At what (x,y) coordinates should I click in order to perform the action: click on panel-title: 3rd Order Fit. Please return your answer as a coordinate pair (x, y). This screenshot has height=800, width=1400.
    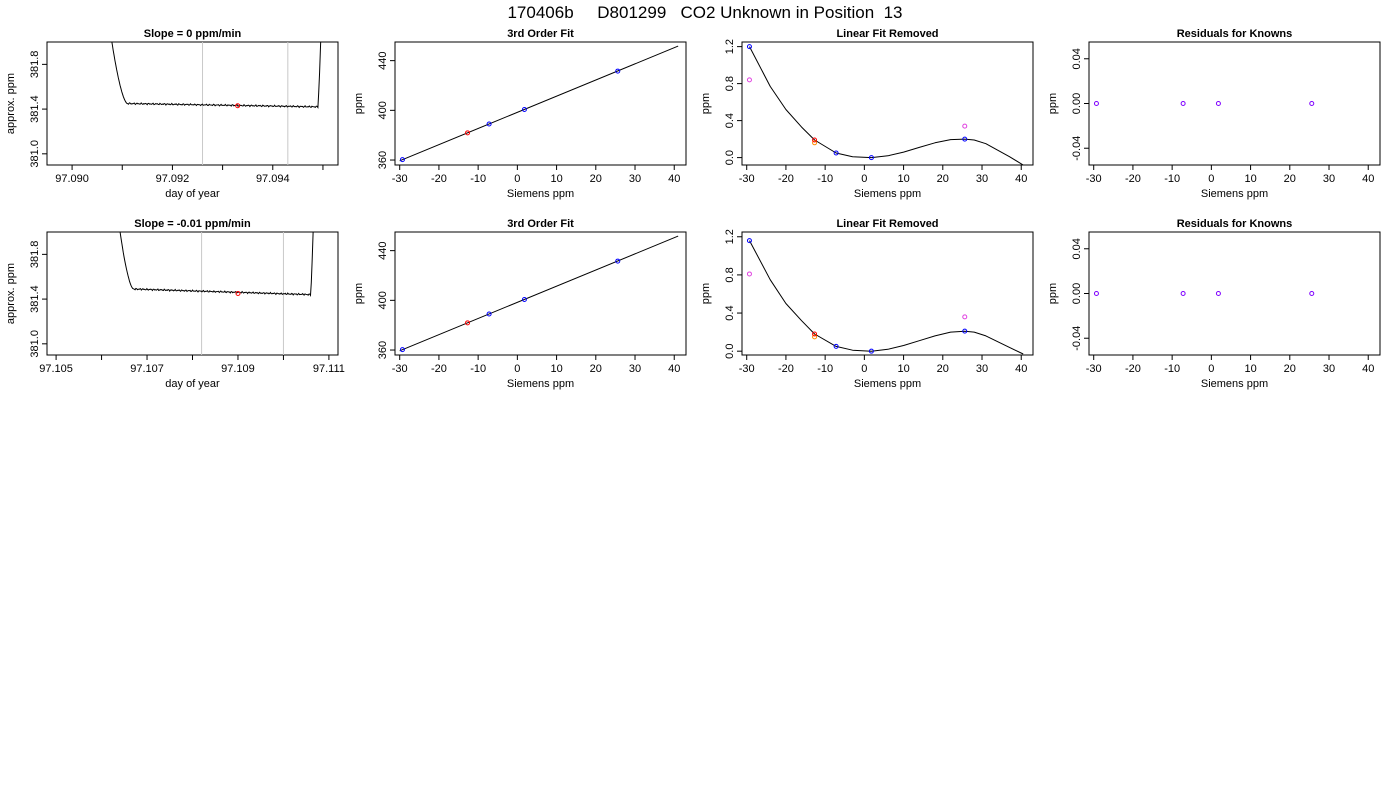
    Looking at the image, I should click on (540, 224).